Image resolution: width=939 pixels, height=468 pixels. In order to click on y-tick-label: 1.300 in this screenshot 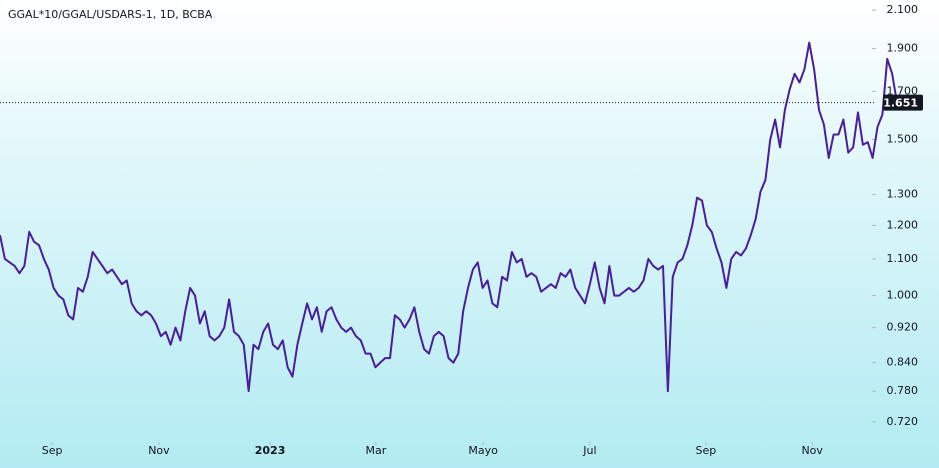, I will do `click(903, 194)`.